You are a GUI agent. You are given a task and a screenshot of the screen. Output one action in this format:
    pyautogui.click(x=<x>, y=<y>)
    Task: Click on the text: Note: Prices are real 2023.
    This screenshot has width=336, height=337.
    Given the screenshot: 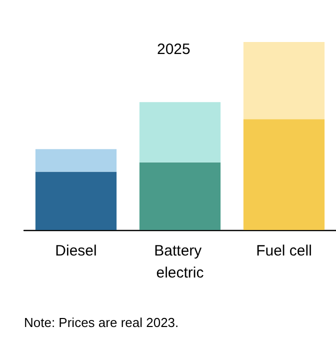 What is the action you would take?
    pyautogui.click(x=101, y=322)
    